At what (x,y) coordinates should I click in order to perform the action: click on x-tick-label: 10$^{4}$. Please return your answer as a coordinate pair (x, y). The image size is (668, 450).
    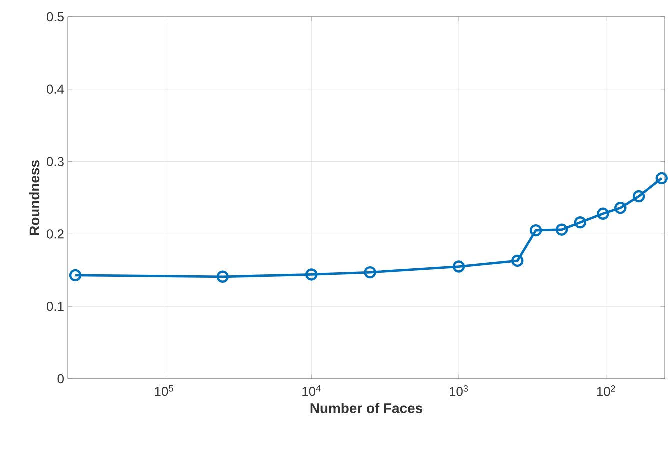
    Looking at the image, I should click on (311, 391).